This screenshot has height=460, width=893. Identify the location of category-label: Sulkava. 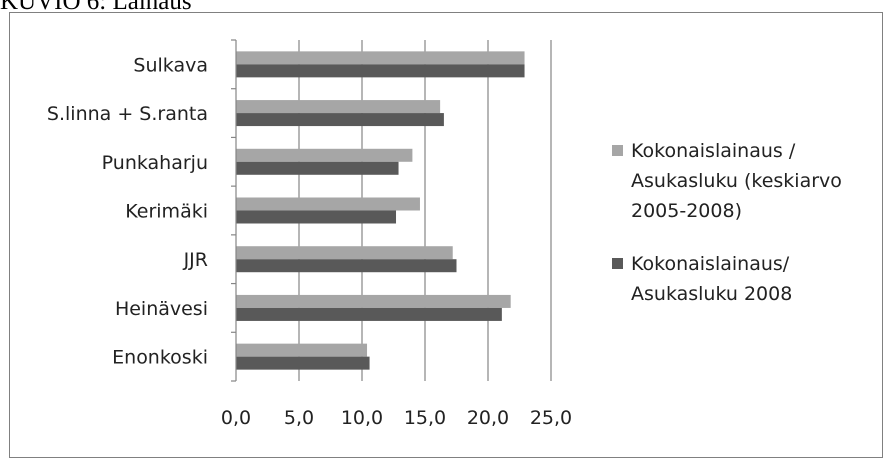
(170, 65).